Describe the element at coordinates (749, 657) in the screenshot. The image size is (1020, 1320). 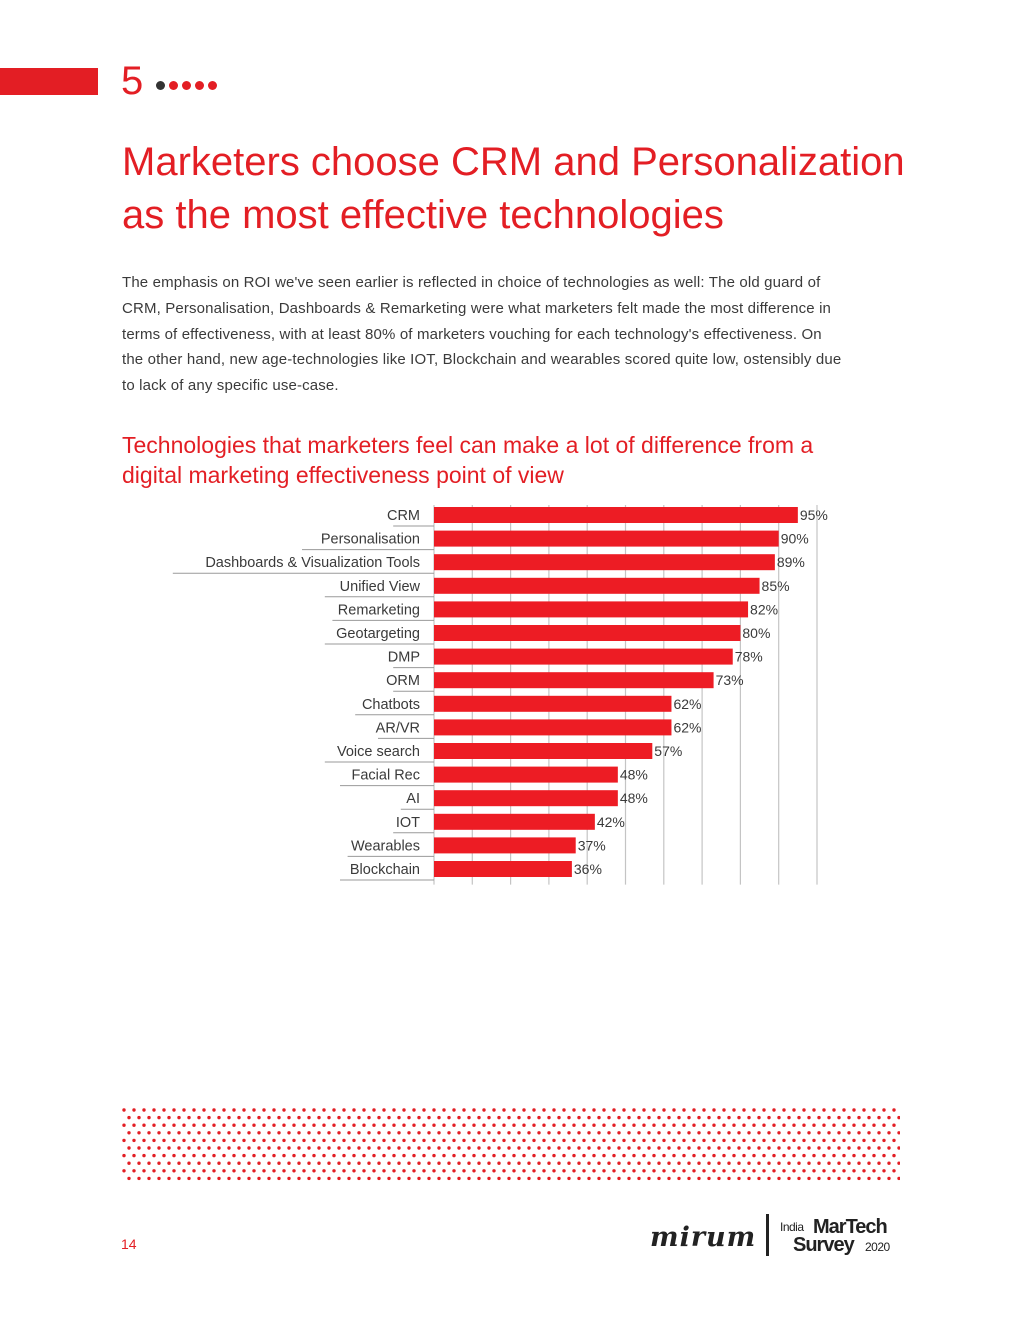
I see `value-label: 78%` at that location.